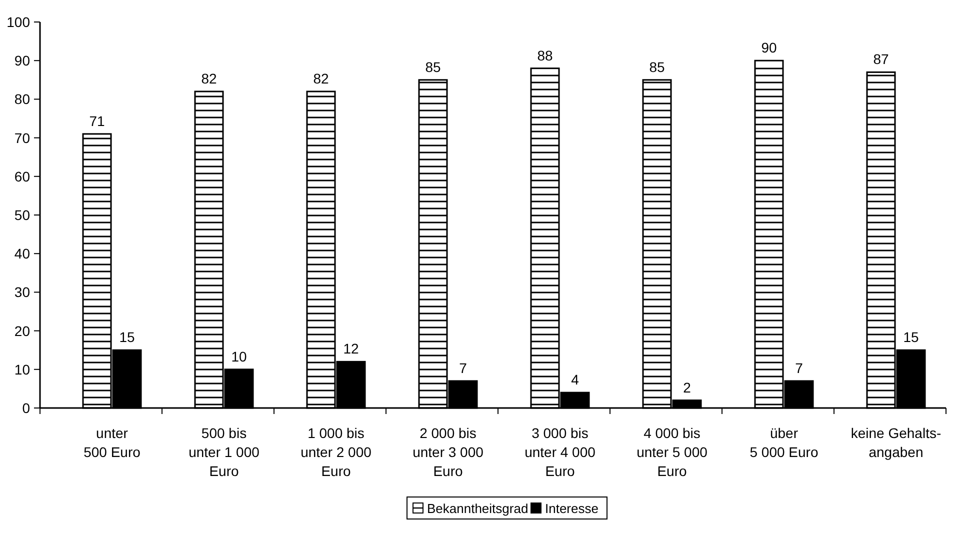 This screenshot has width=954, height=543. Describe the element at coordinates (881, 59) in the screenshot. I see `data-label: 87` at that location.